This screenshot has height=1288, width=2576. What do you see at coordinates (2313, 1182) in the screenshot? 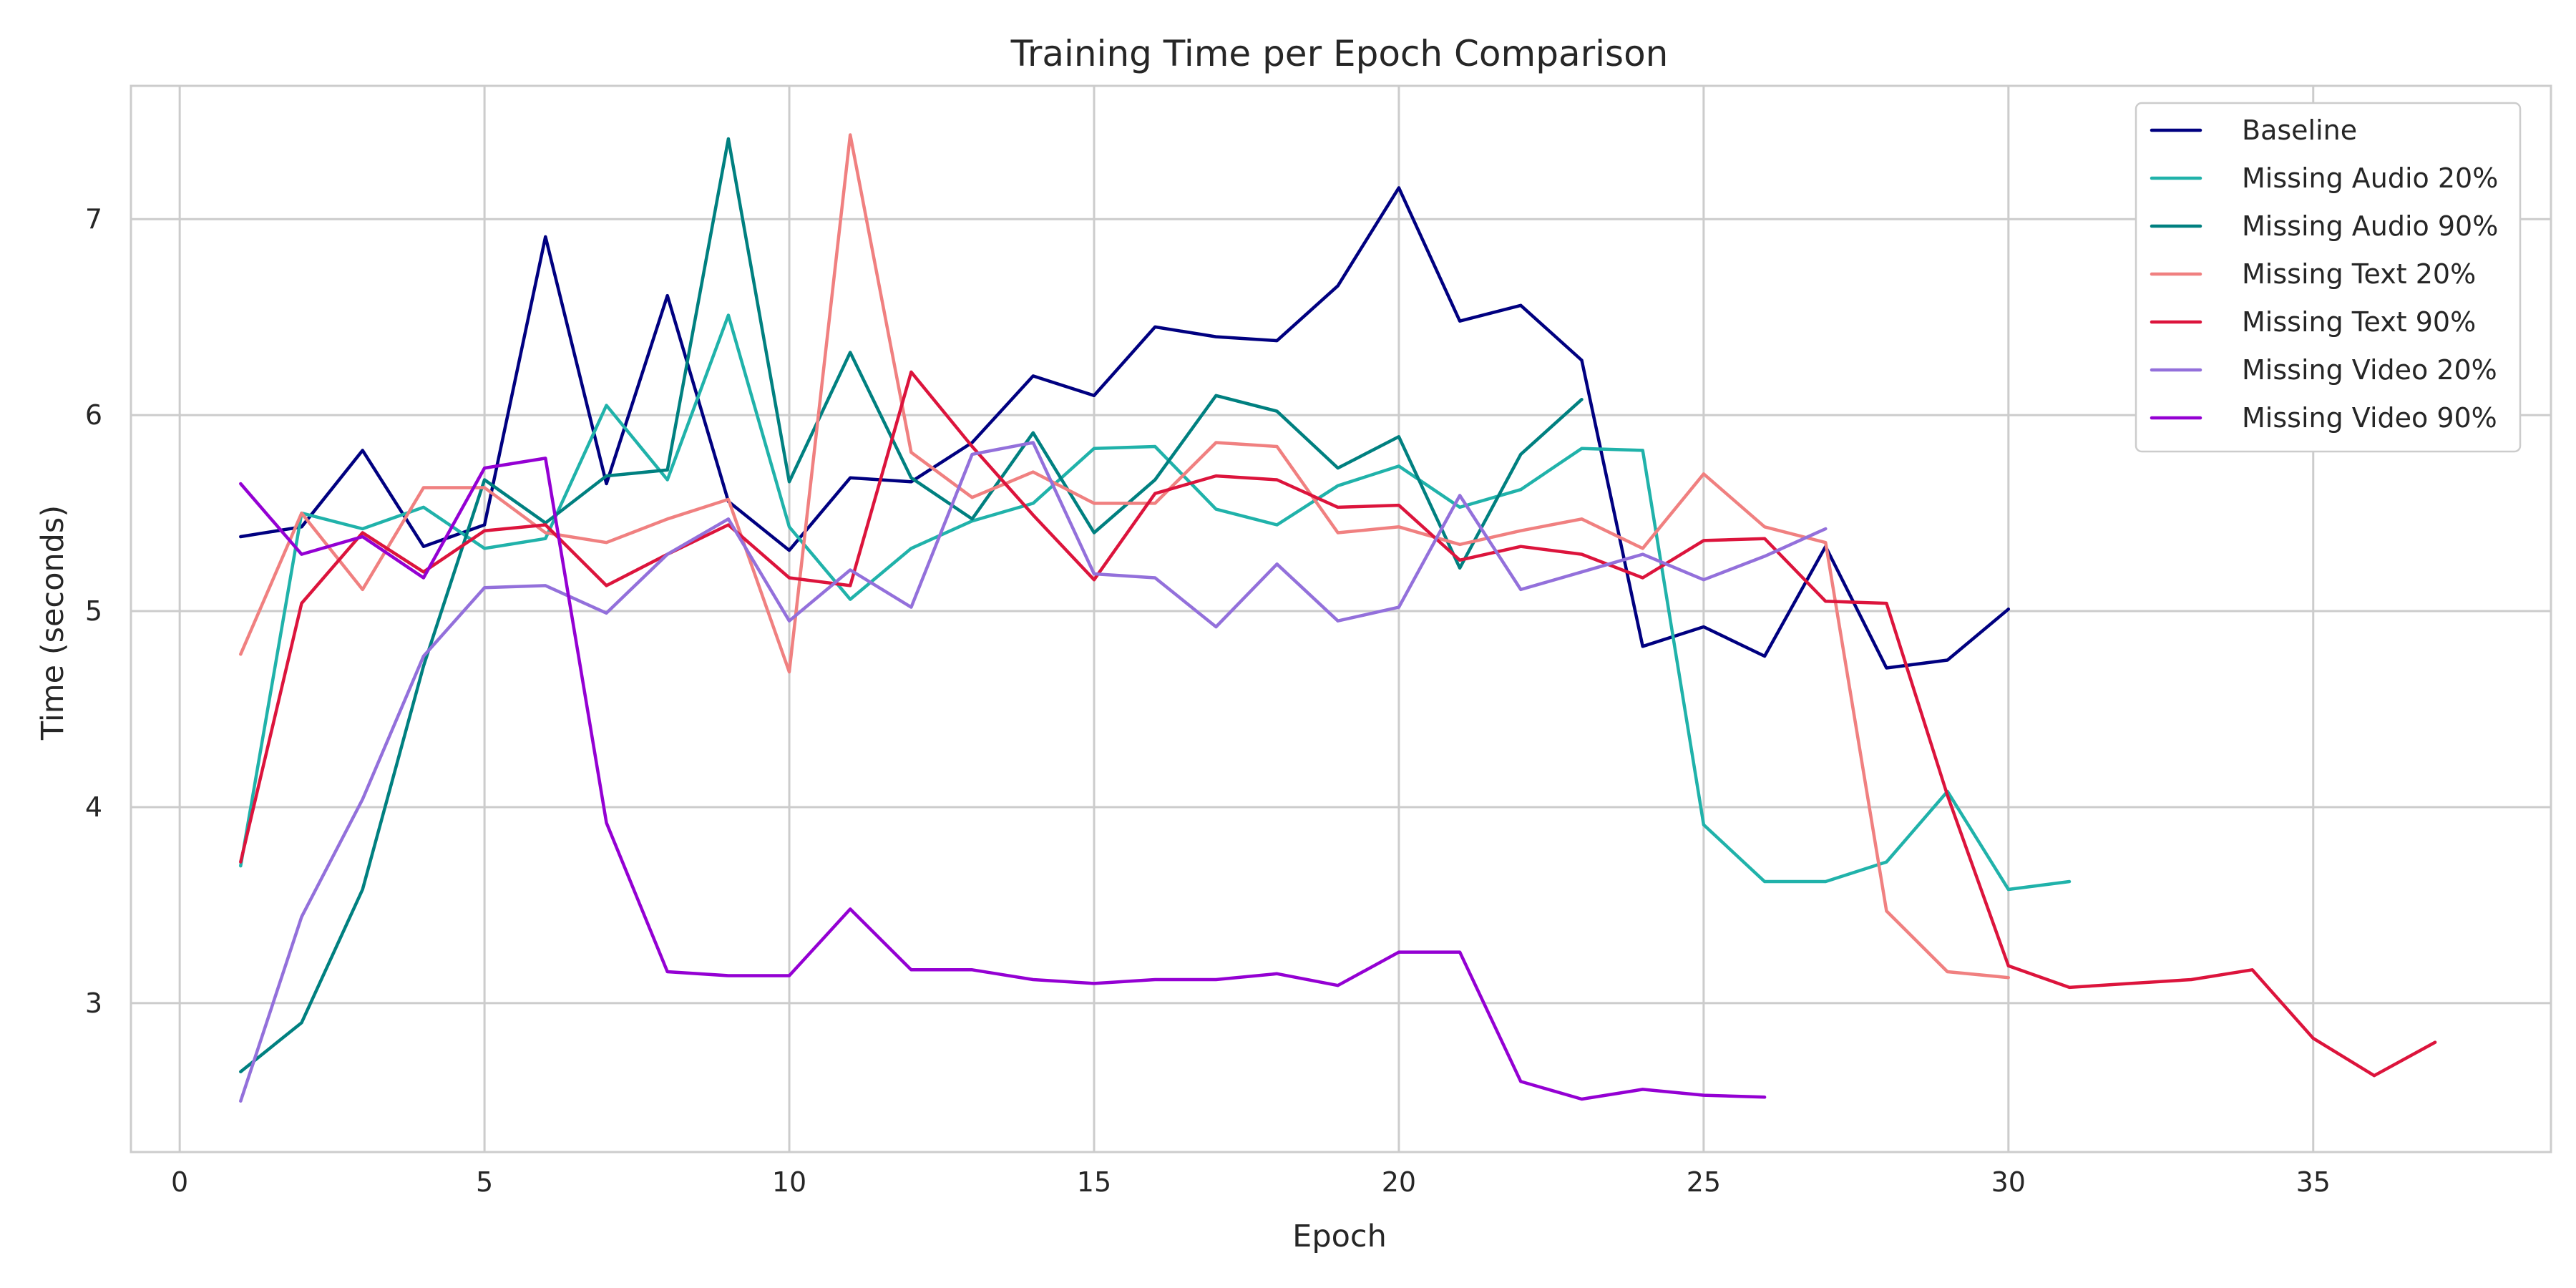
I see `x-tick-label: 35` at bounding box center [2313, 1182].